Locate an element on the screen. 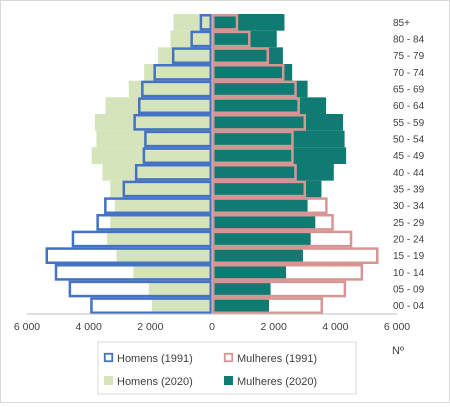 The height and width of the screenshot is (407, 450). age-label-15-19: 15 - 19 is located at coordinates (409, 256).